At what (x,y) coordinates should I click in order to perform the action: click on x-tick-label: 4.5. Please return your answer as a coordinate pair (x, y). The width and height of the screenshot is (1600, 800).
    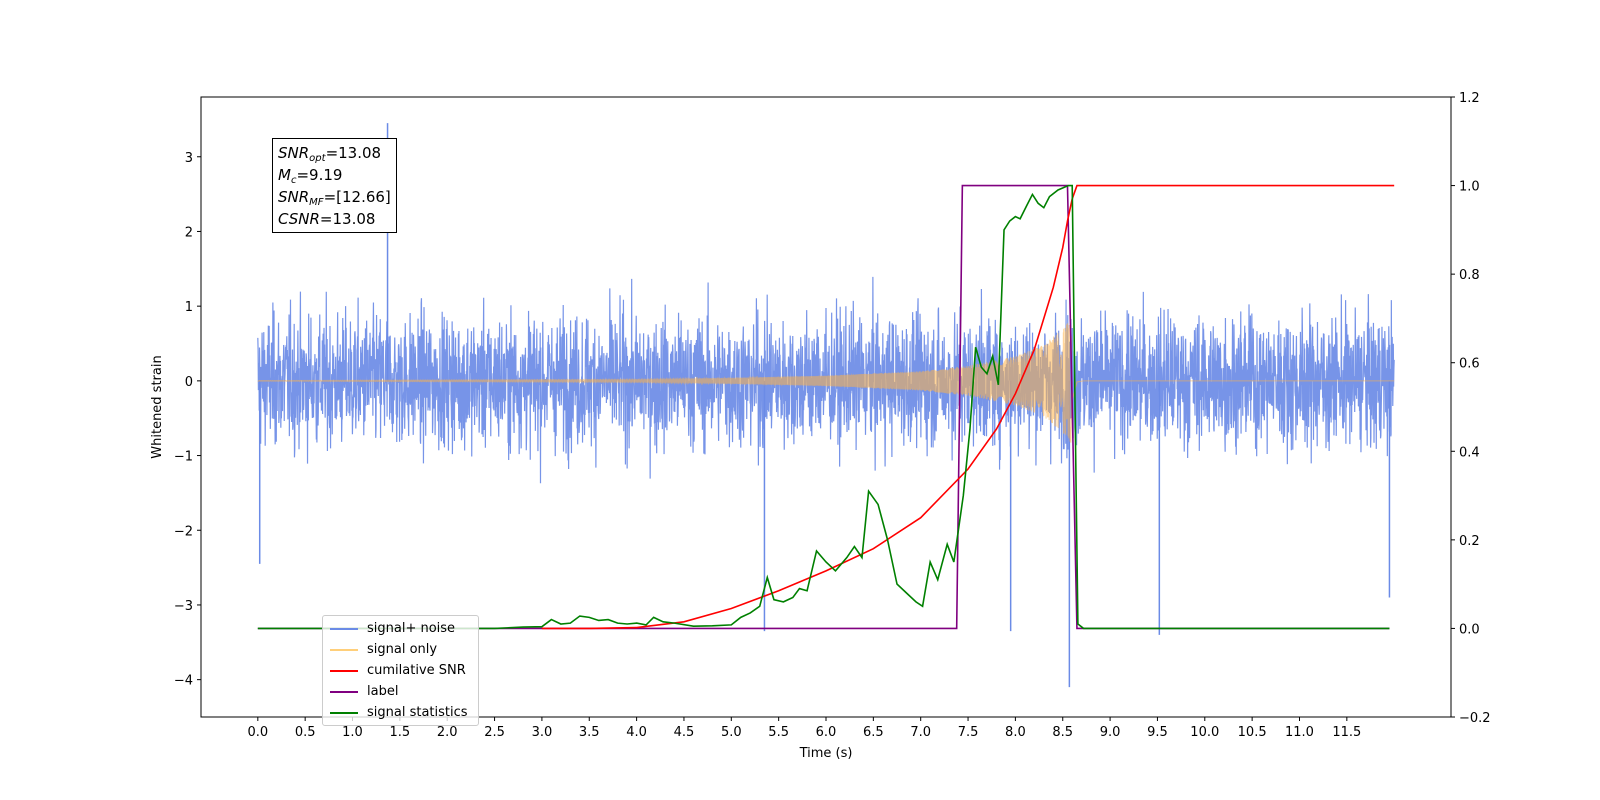
    Looking at the image, I should click on (684, 732).